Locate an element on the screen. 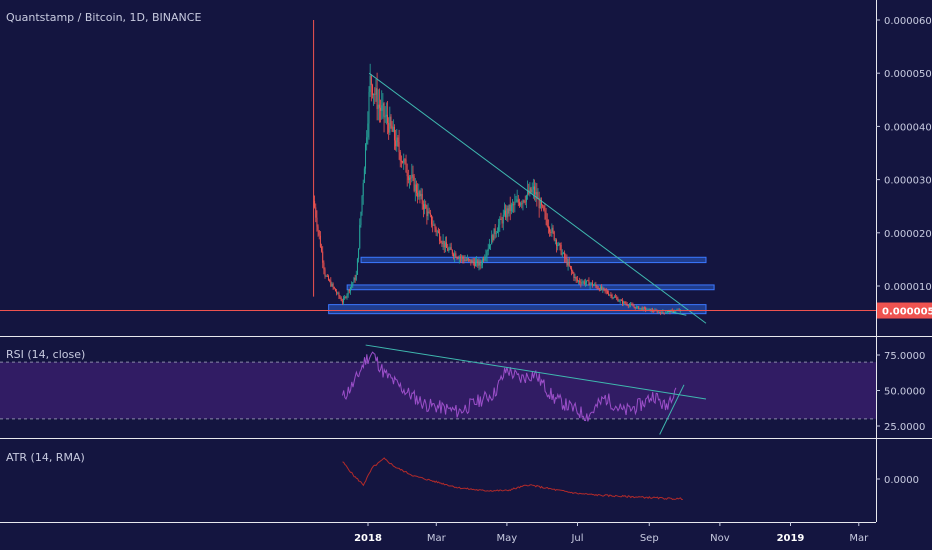  chart-title: Quantstamp / Bitcoin, 1D, BINANCE is located at coordinates (103, 17).